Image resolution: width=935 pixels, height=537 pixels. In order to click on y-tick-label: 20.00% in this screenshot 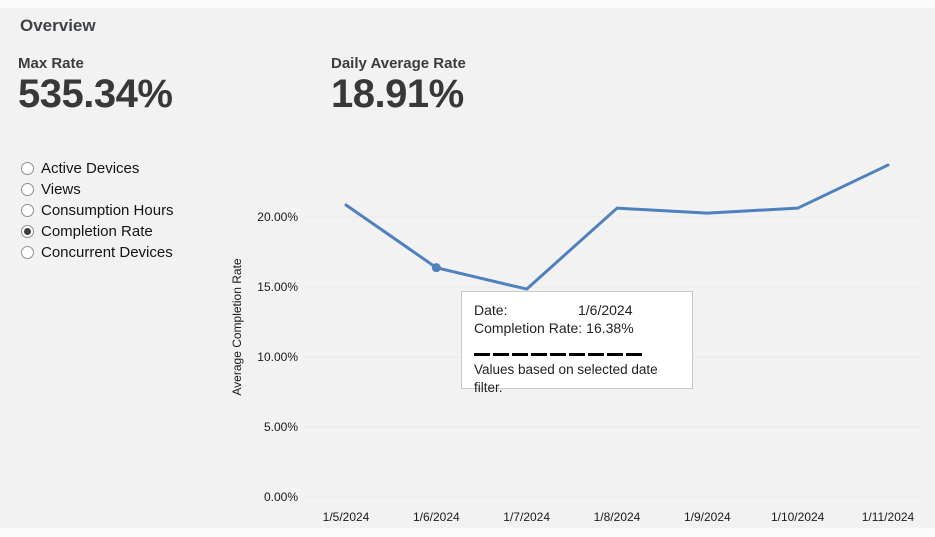, I will do `click(277, 217)`.